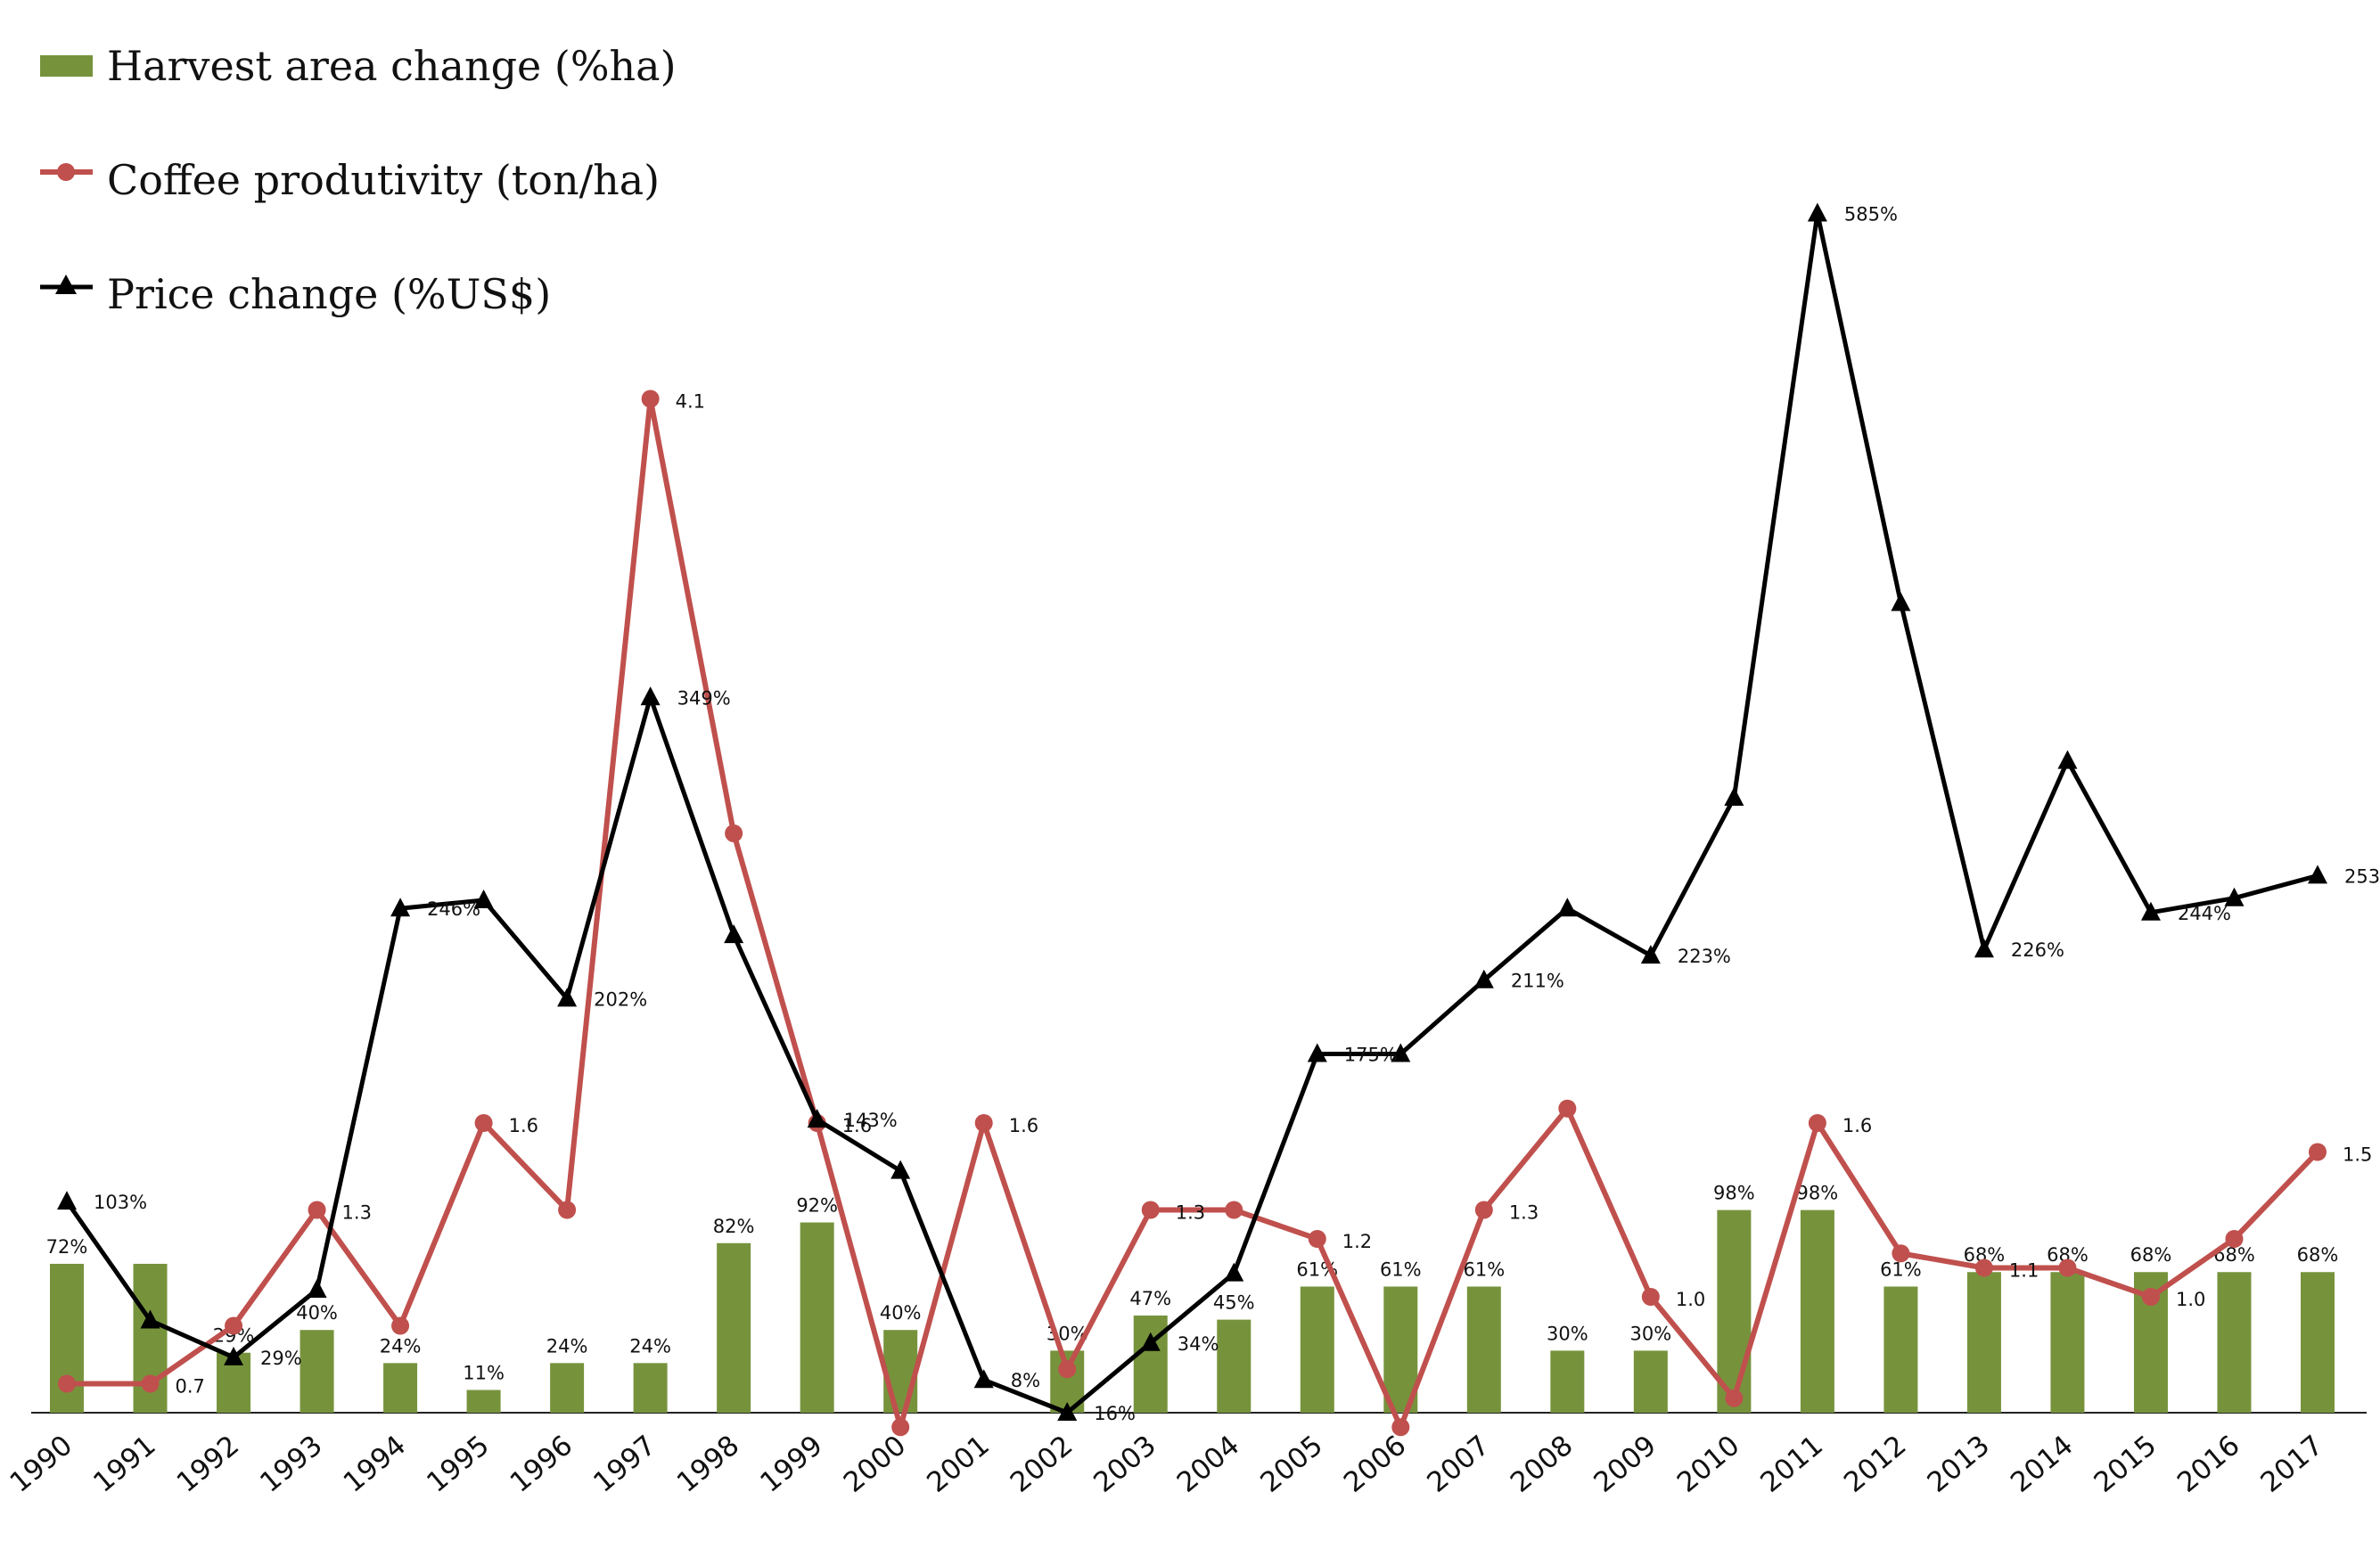 Image resolution: width=2380 pixels, height=1566 pixels. What do you see at coordinates (983, 1379) in the screenshot?
I see `price-point-2001` at bounding box center [983, 1379].